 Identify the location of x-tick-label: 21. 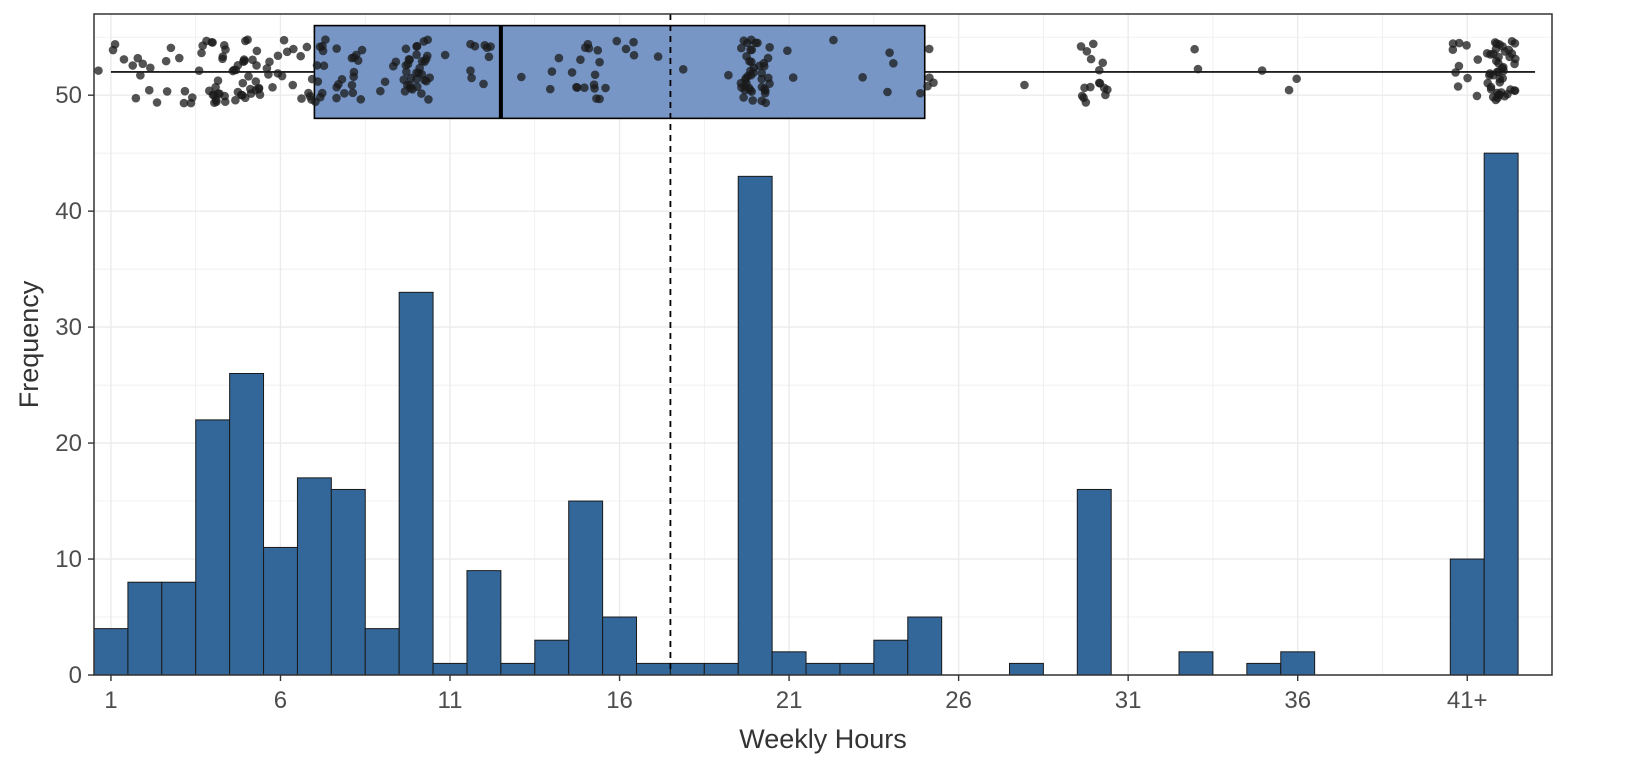
(789, 700).